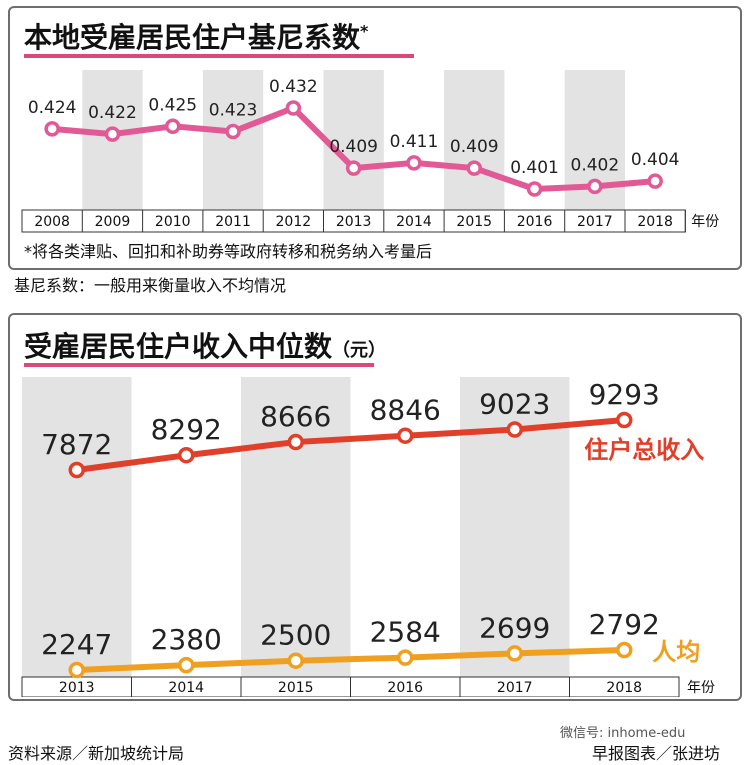 This screenshot has height=765, width=753. I want to click on per-capita-income-label: 2247, so click(76, 644).